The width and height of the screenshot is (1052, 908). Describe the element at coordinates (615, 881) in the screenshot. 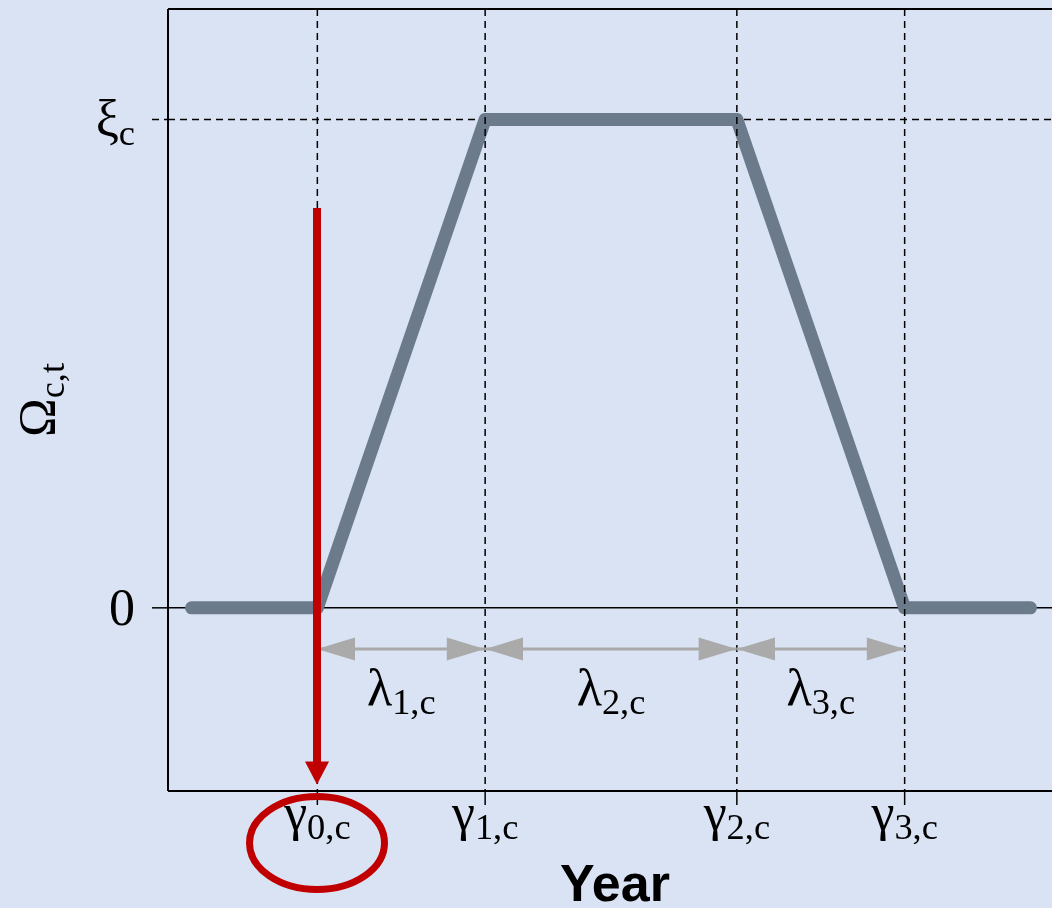

I see `x-axis-title: Year` at that location.